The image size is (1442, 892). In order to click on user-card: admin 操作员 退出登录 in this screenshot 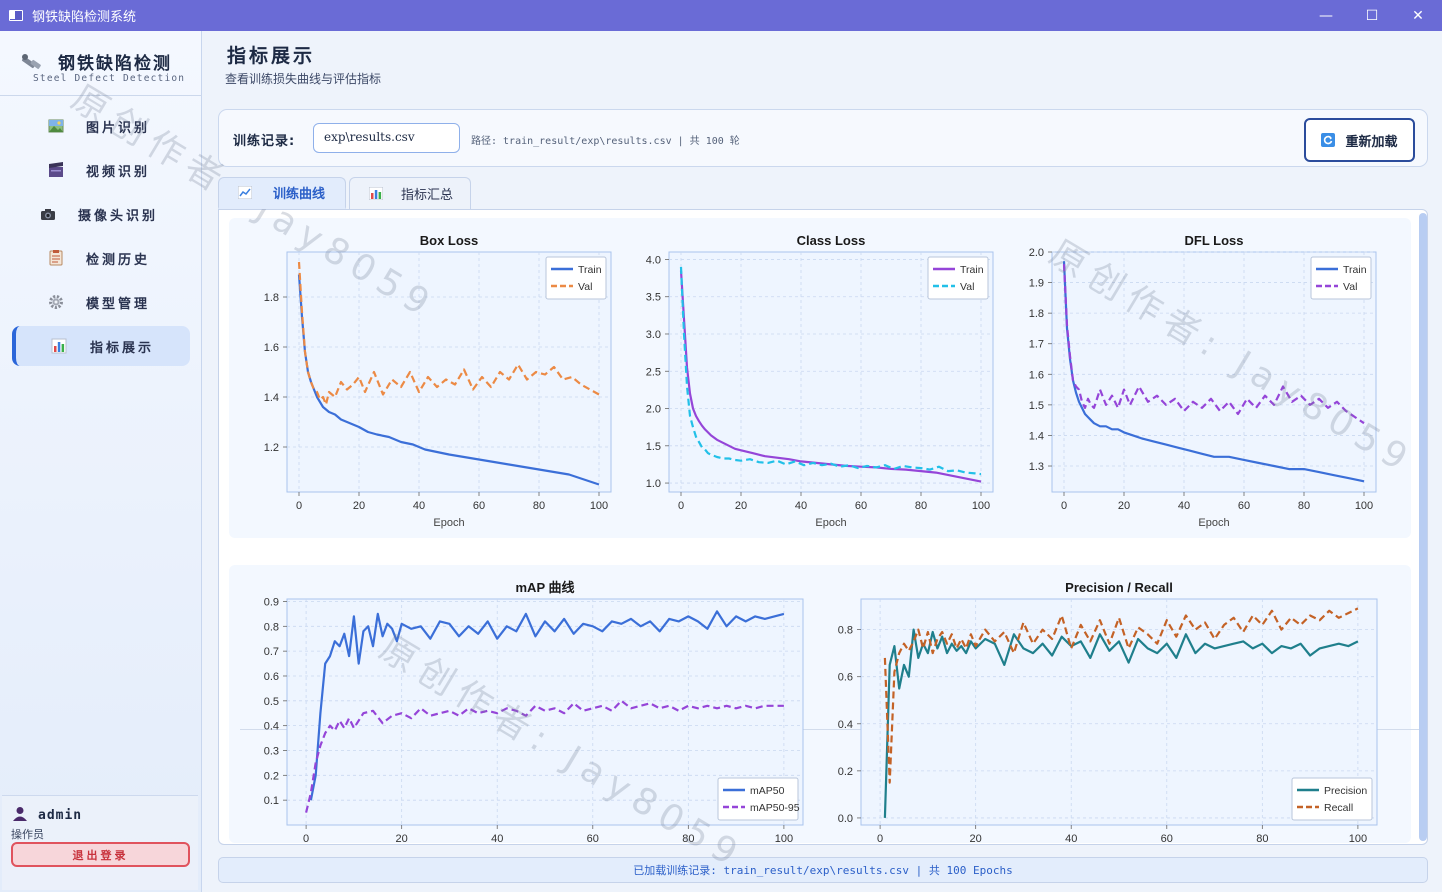, I will do `click(100, 842)`.